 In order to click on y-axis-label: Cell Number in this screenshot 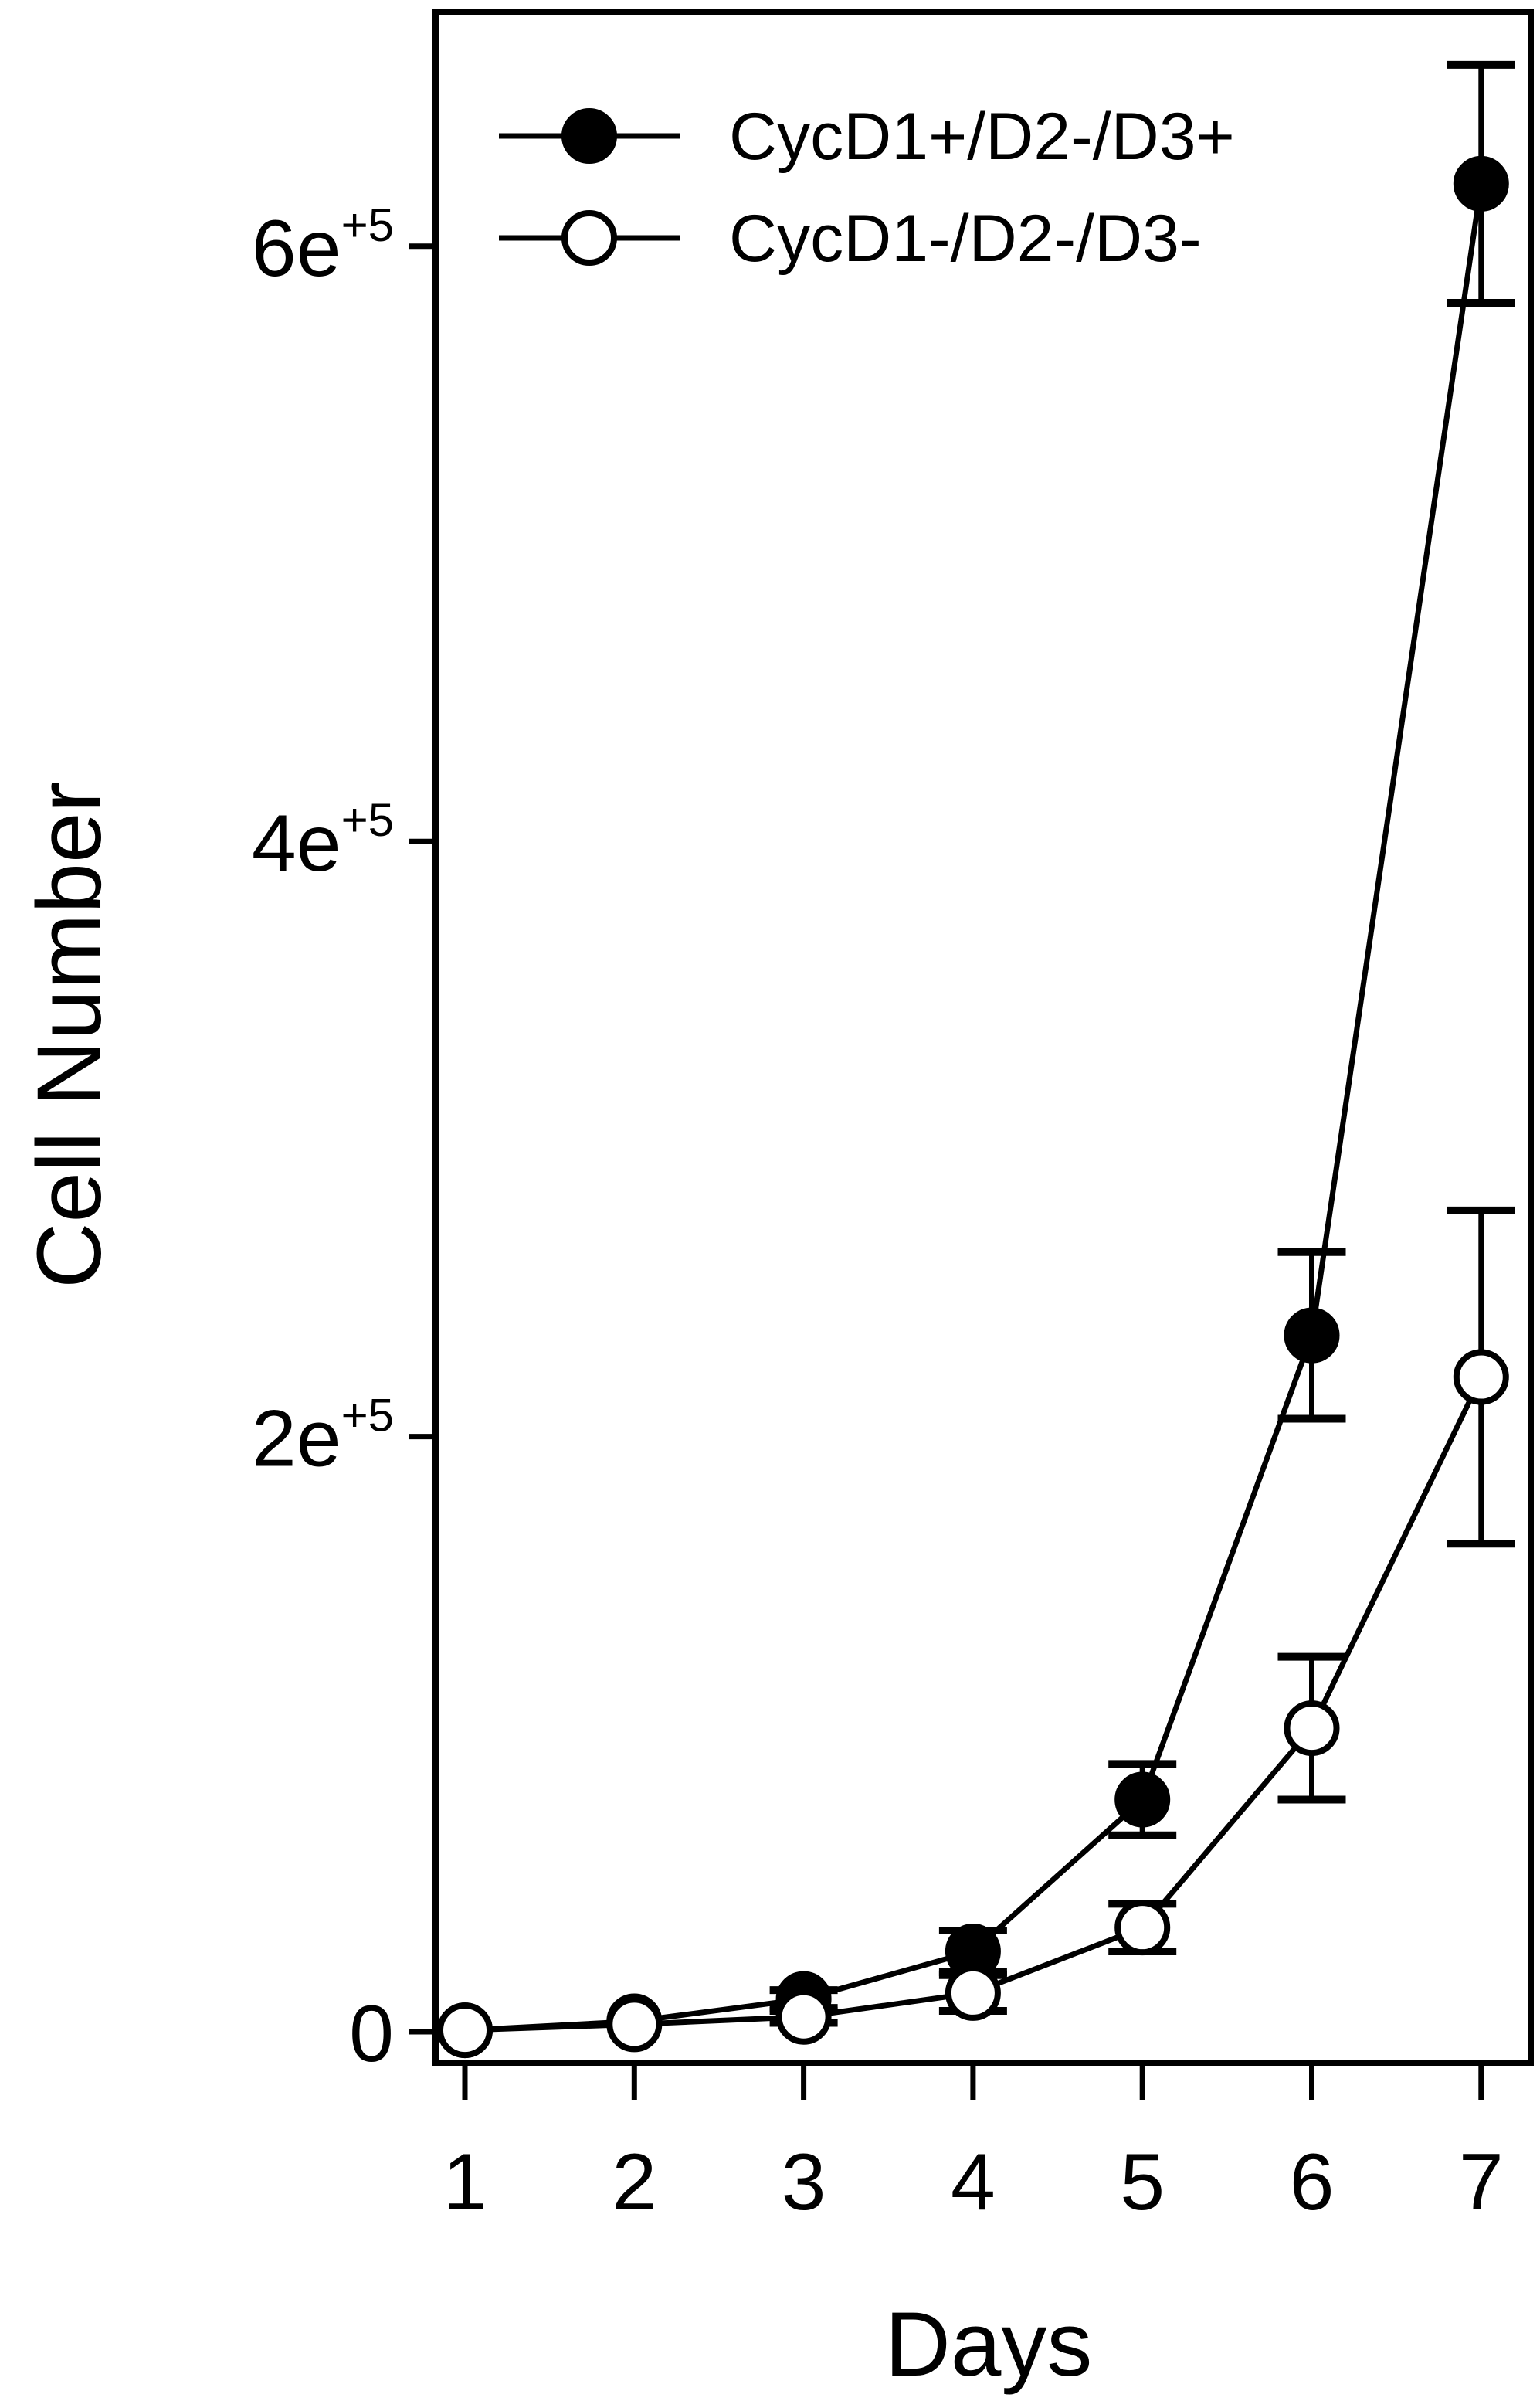, I will do `click(69, 1035)`.